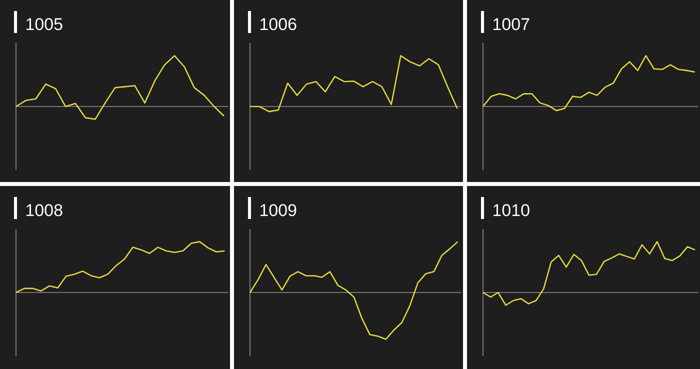 The image size is (700, 369). Describe the element at coordinates (278, 210) in the screenshot. I see `chart-title: 1009` at that location.